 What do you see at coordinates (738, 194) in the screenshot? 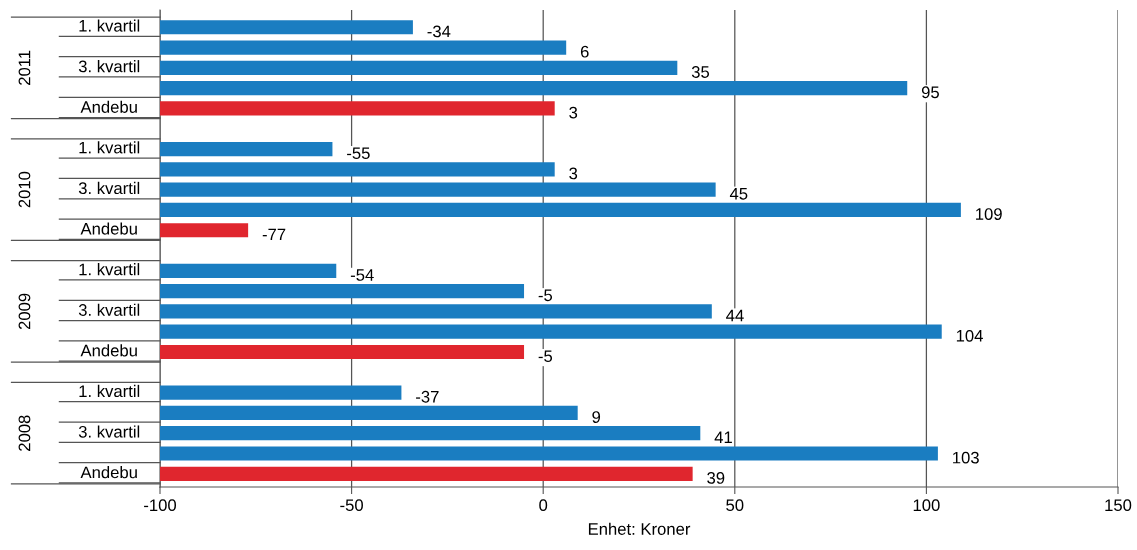
I see `data-label: 45` at bounding box center [738, 194].